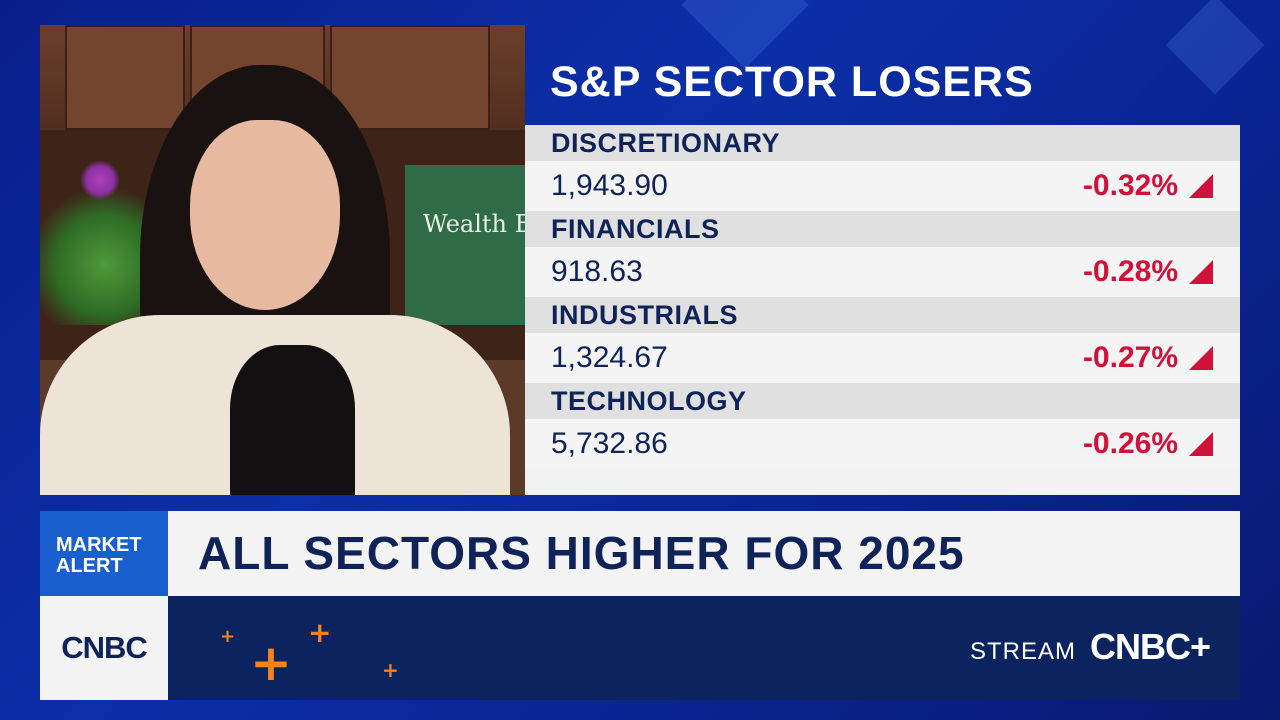 Image resolution: width=1280 pixels, height=720 pixels. I want to click on sector-change: -0.32%, so click(1130, 185).